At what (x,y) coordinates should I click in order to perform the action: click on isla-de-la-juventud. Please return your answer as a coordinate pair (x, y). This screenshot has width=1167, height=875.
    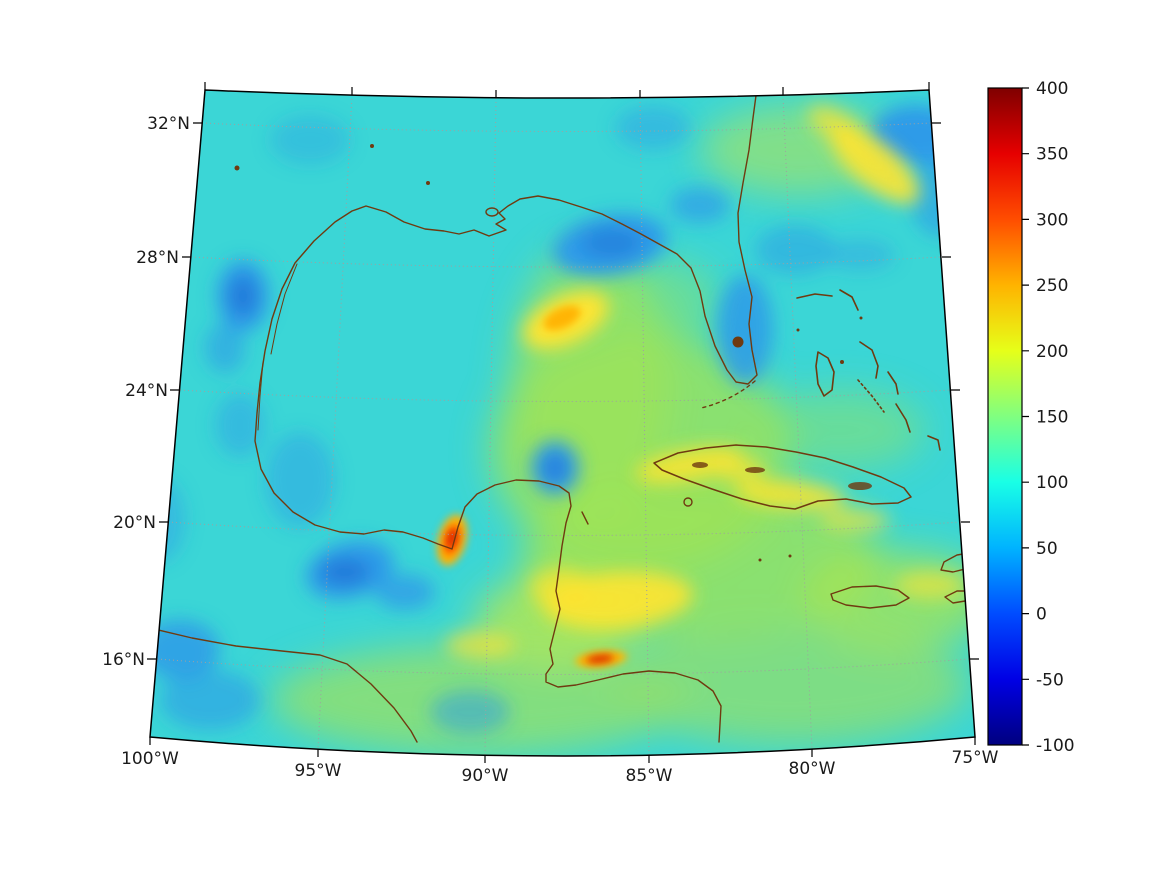
    Looking at the image, I should click on (688, 502).